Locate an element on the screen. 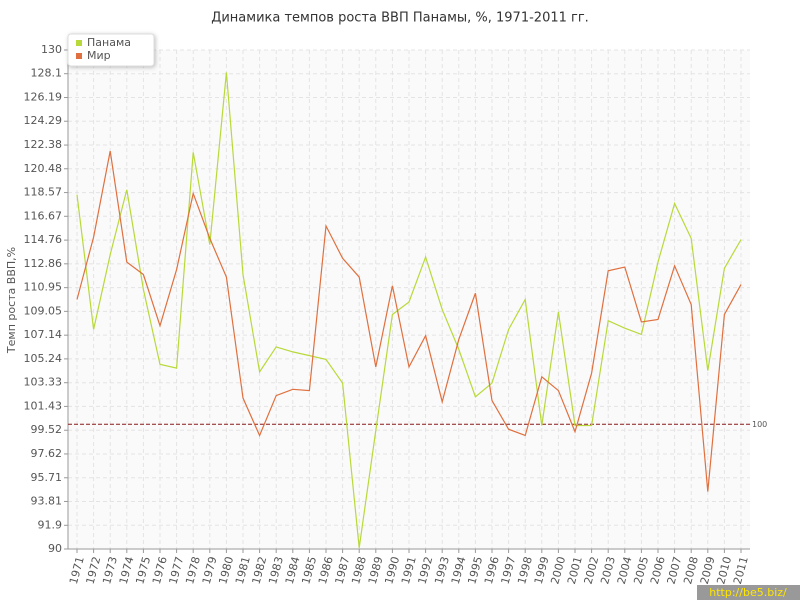 This screenshot has height=600, width=800. y-tick-label: 120.48 is located at coordinates (43, 168).